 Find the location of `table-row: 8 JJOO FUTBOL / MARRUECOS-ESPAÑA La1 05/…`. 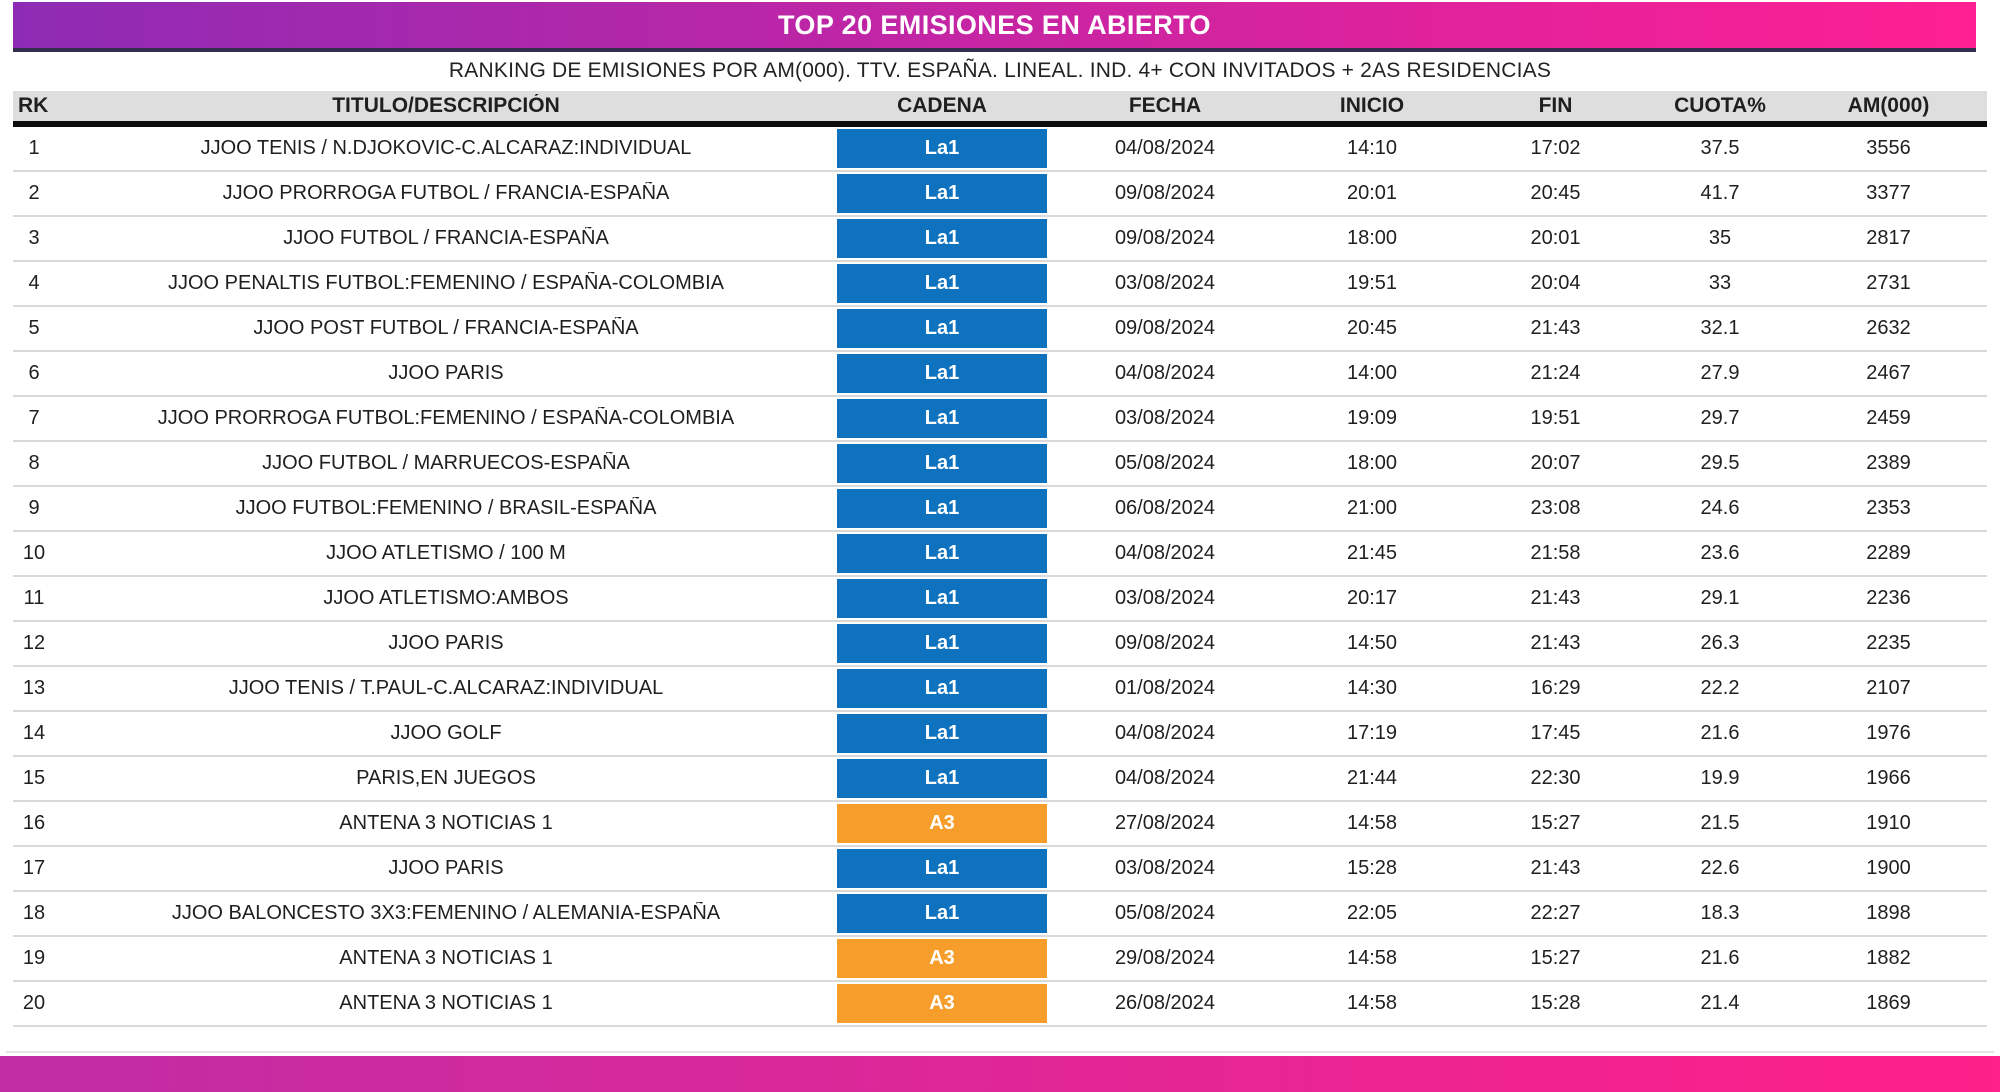

table-row: 8 JJOO FUTBOL / MARRUECOS-ESPAÑA La1 05/… is located at coordinates (1000, 464).